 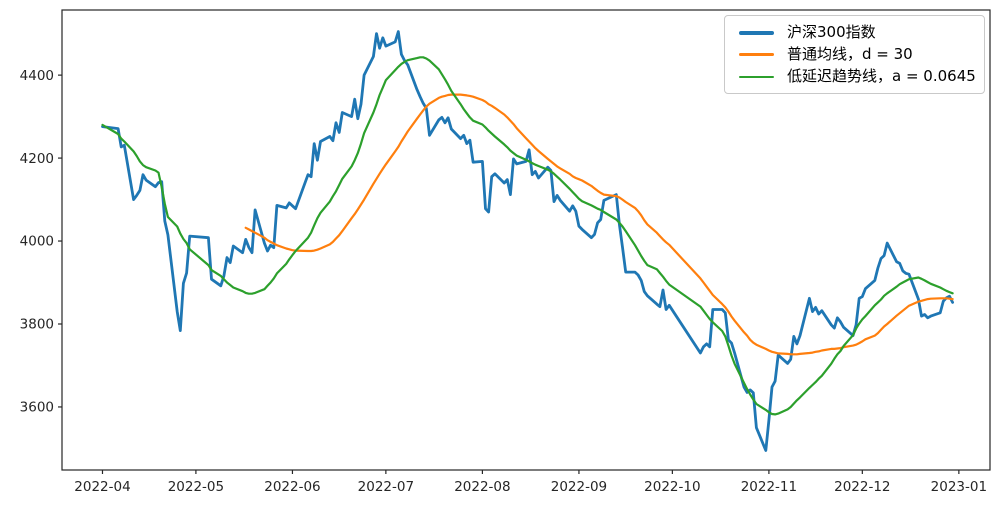 What do you see at coordinates (579, 487) in the screenshot?
I see `x-tick-label: 2022-09` at bounding box center [579, 487].